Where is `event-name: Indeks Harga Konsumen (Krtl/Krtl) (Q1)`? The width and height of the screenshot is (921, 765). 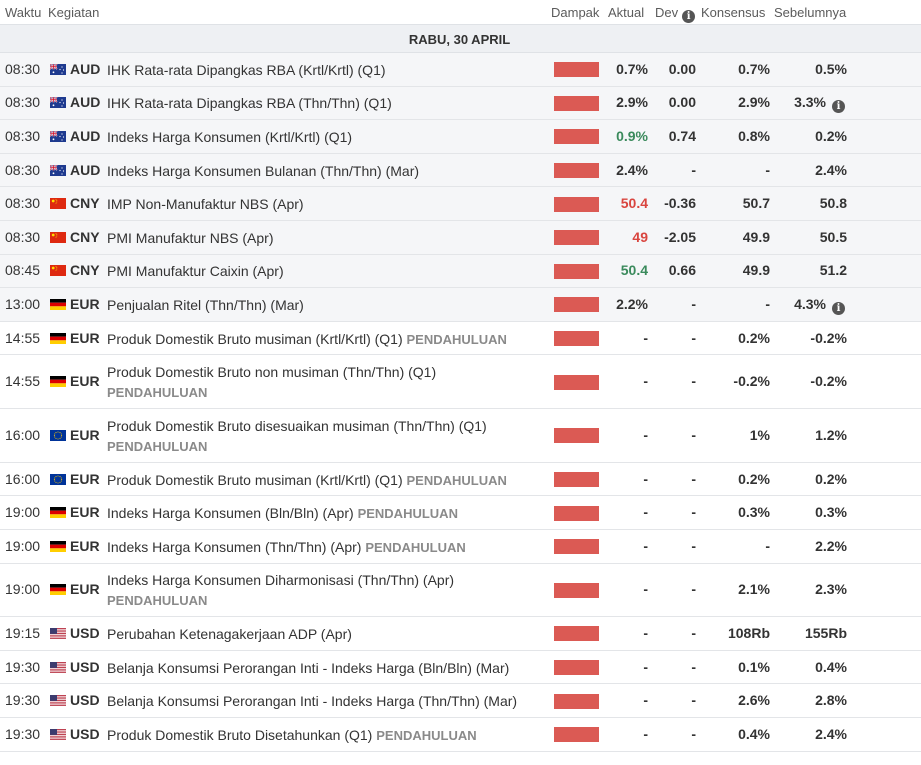 event-name: Indeks Harga Konsumen (Krtl/Krtl) (Q1) is located at coordinates (327, 137).